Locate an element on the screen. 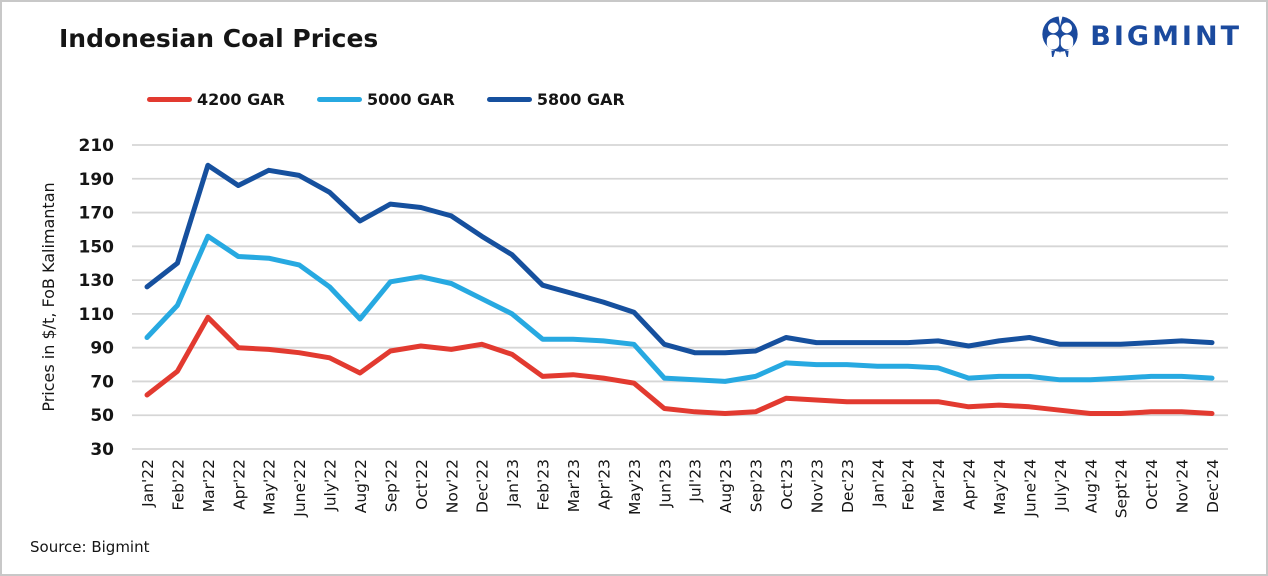  x-tick-label: Oct'22 is located at coordinates (422, 484).